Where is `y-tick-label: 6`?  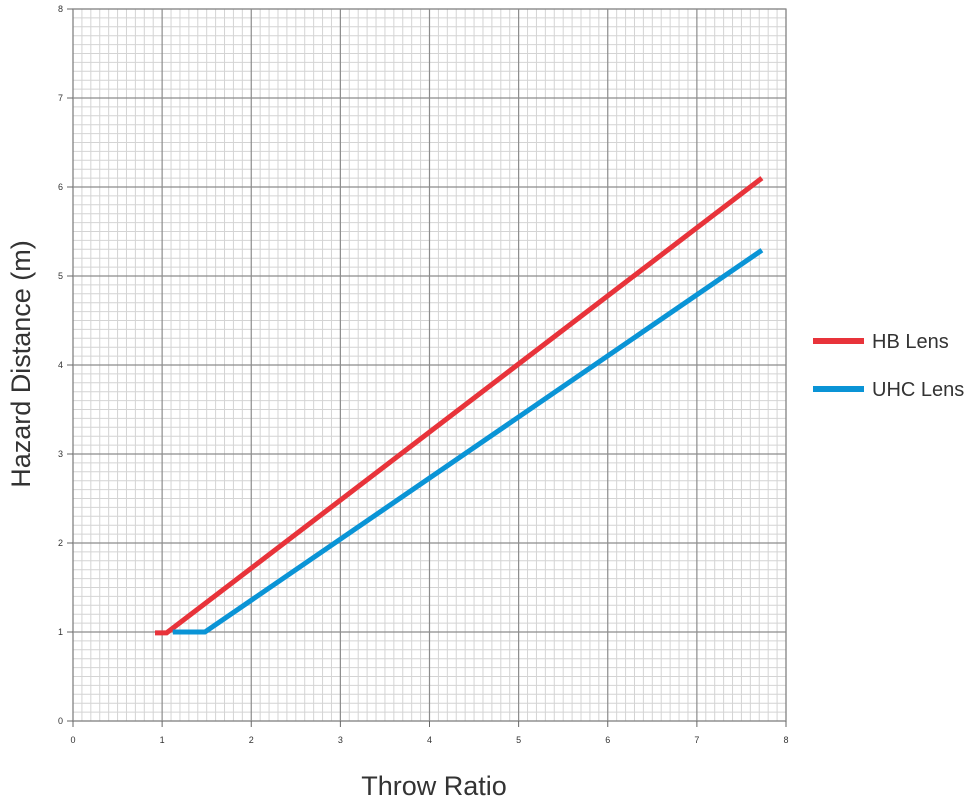 y-tick-label: 6 is located at coordinates (60, 187).